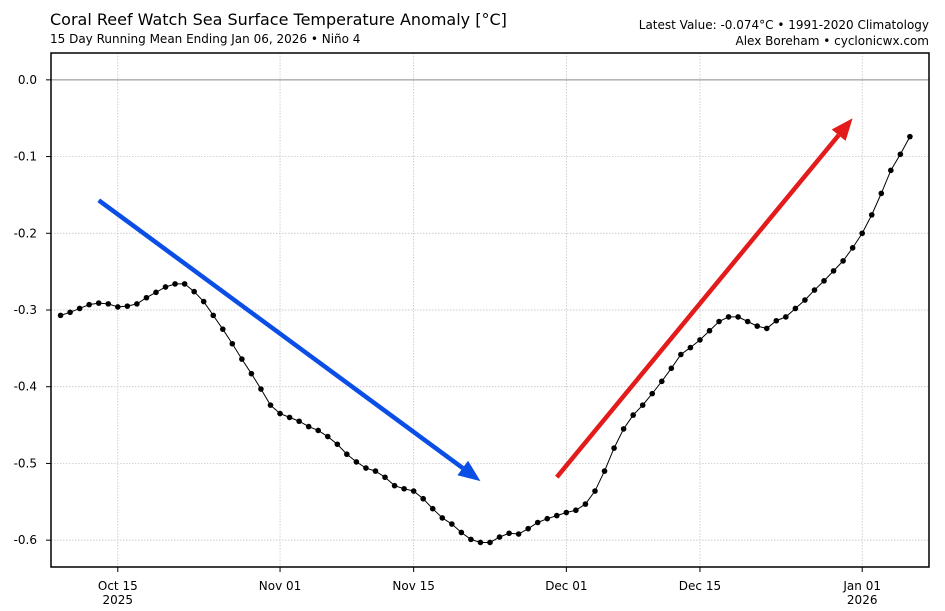  I want to click on y-tick-label: -0.3, so click(25, 310).